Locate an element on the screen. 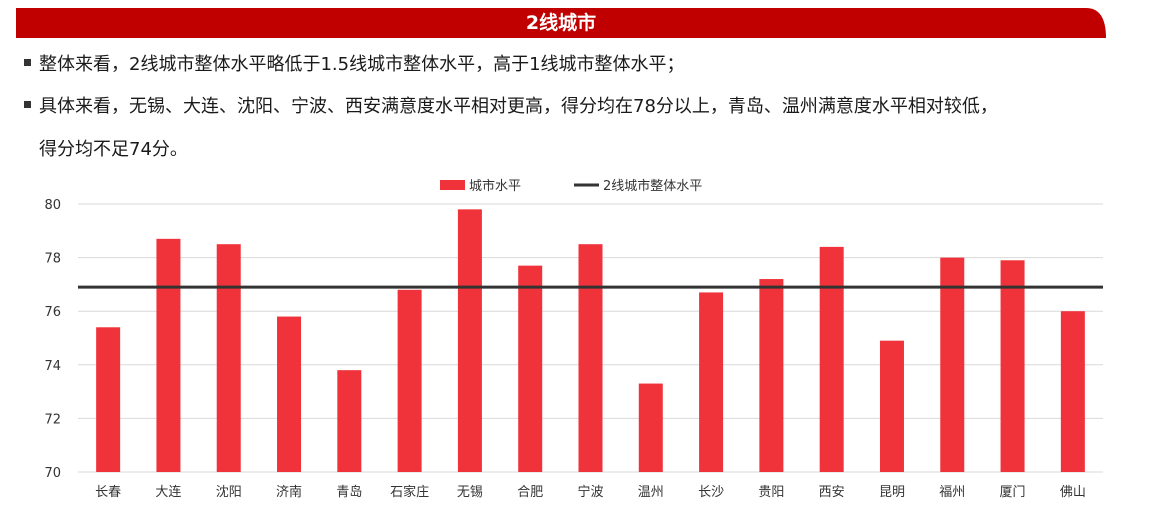 The height and width of the screenshot is (508, 1154). bar-温州 is located at coordinates (650, 427).